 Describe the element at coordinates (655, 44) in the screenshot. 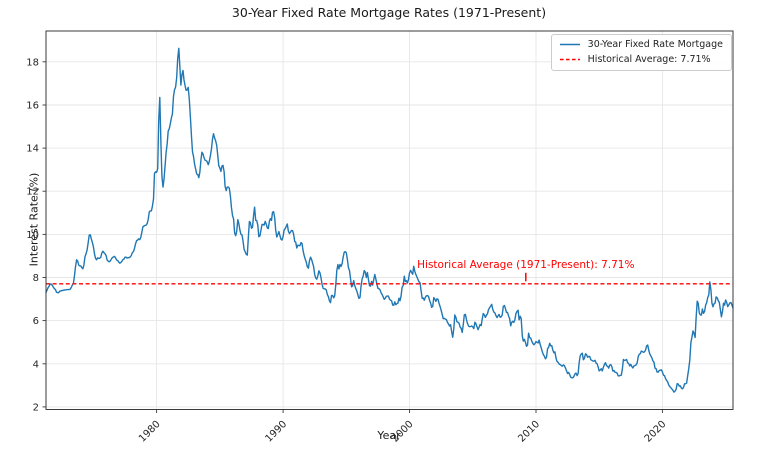

I see `legend-label-series: 30-Year Fixed Rate Mortgage` at that location.